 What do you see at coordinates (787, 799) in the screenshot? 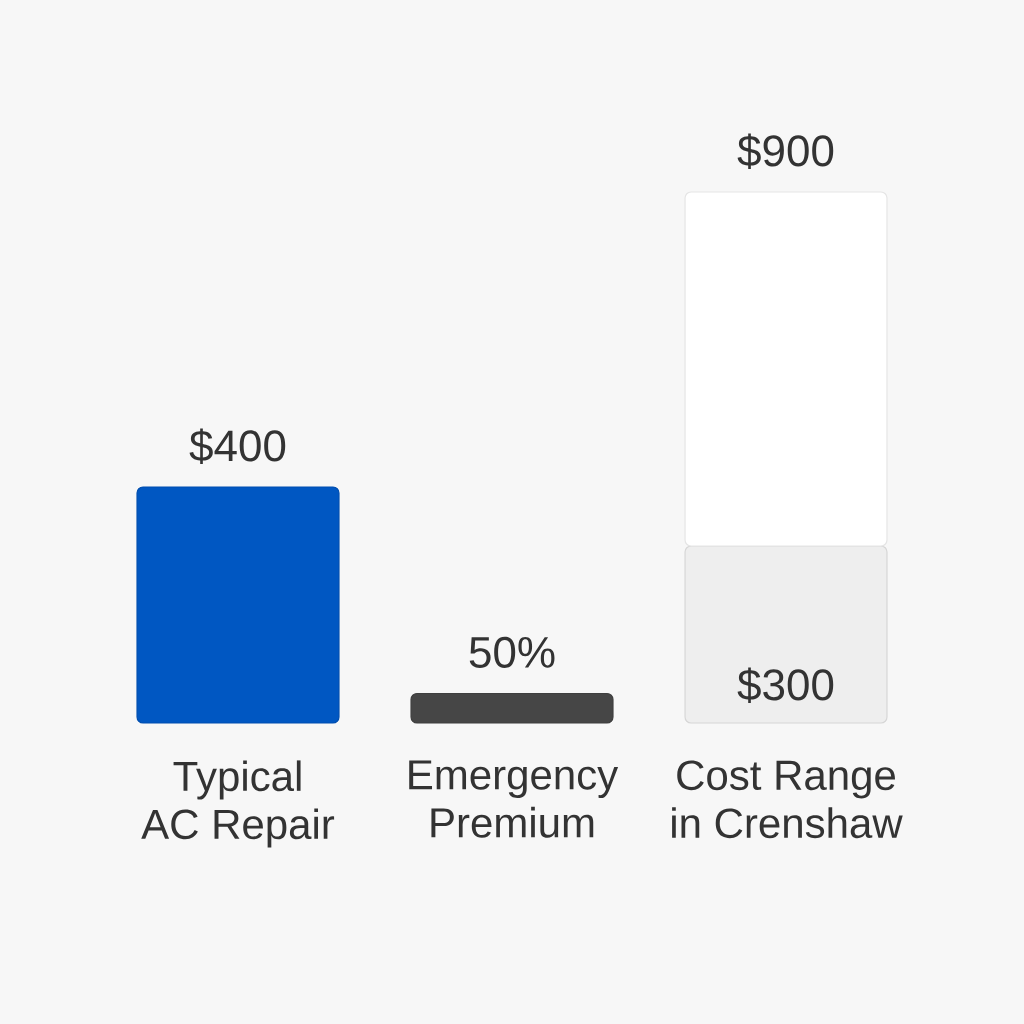
I see `x-tick-label: Cost Range in Crenshaw` at bounding box center [787, 799].